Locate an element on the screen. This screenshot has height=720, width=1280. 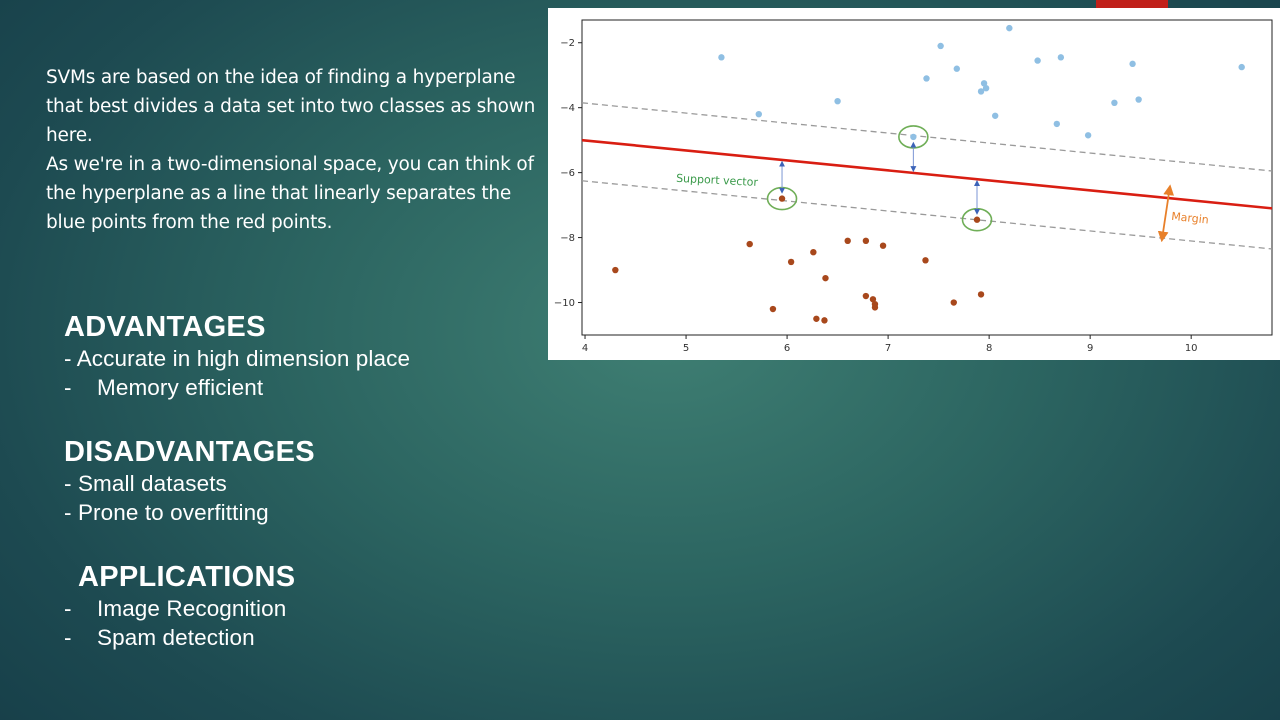
support-vector-label: Support vector is located at coordinates (717, 180).